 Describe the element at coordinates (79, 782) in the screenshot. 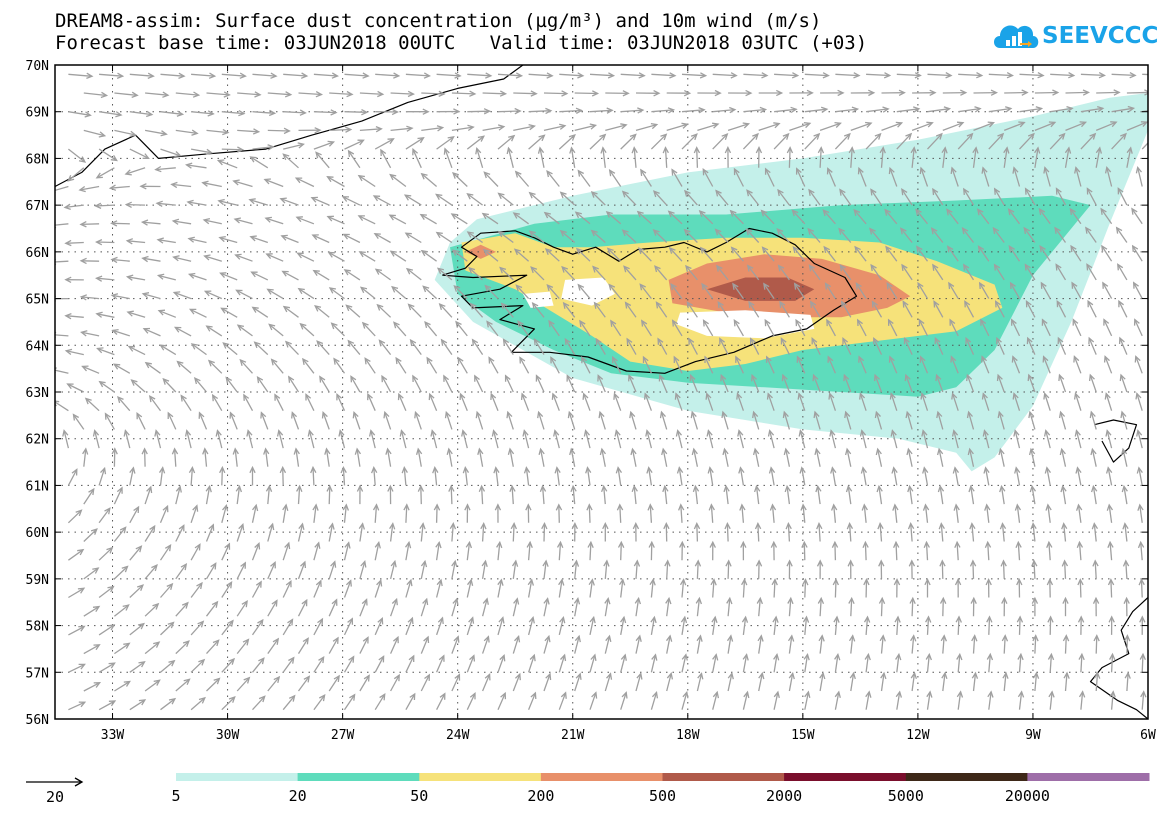

I see `reference-vector-head` at that location.